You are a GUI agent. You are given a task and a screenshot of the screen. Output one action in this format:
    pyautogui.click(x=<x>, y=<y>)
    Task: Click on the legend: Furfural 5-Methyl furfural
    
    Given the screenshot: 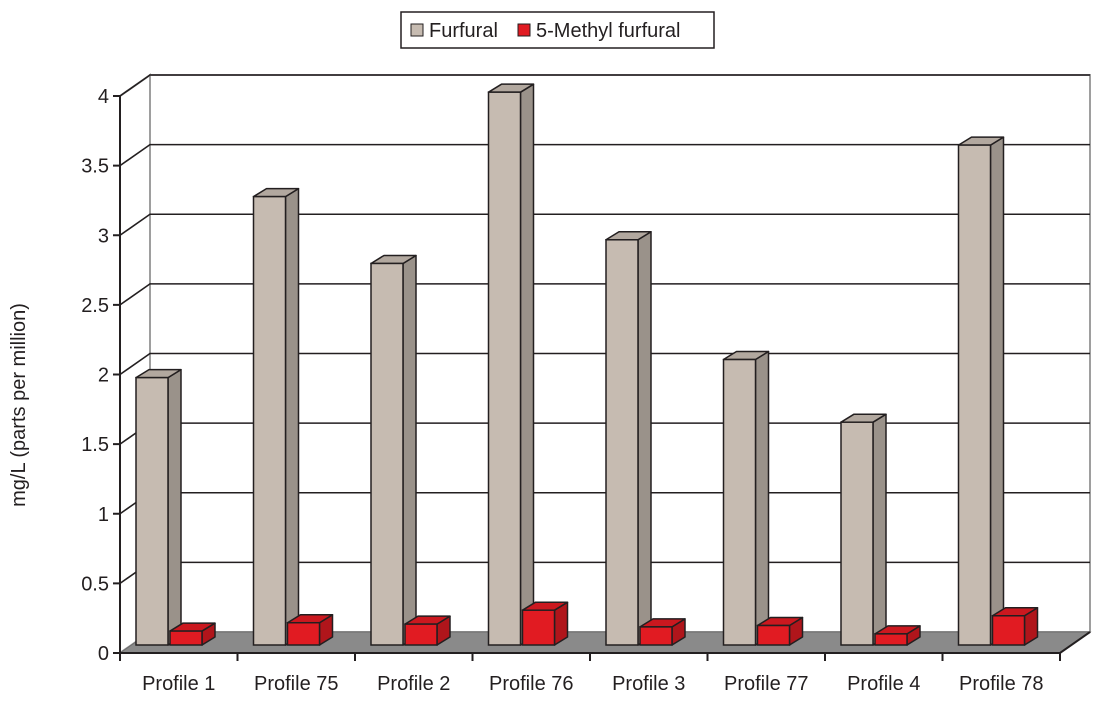 What is the action you would take?
    pyautogui.click(x=557, y=30)
    